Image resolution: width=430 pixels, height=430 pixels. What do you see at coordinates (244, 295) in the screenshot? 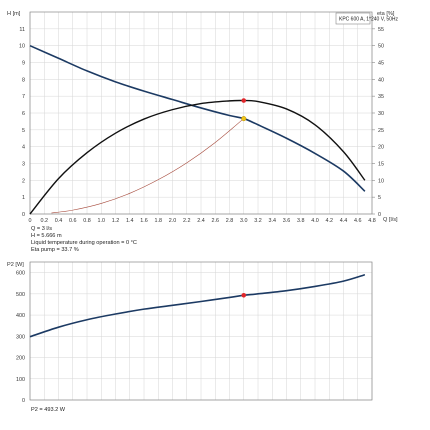
I see `power-operating-point` at bounding box center [244, 295].